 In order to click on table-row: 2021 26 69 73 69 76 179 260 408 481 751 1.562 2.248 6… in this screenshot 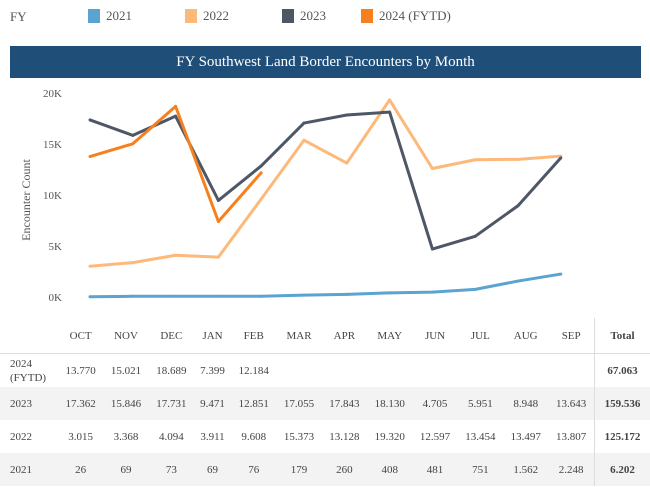, I will do `click(325, 469)`.